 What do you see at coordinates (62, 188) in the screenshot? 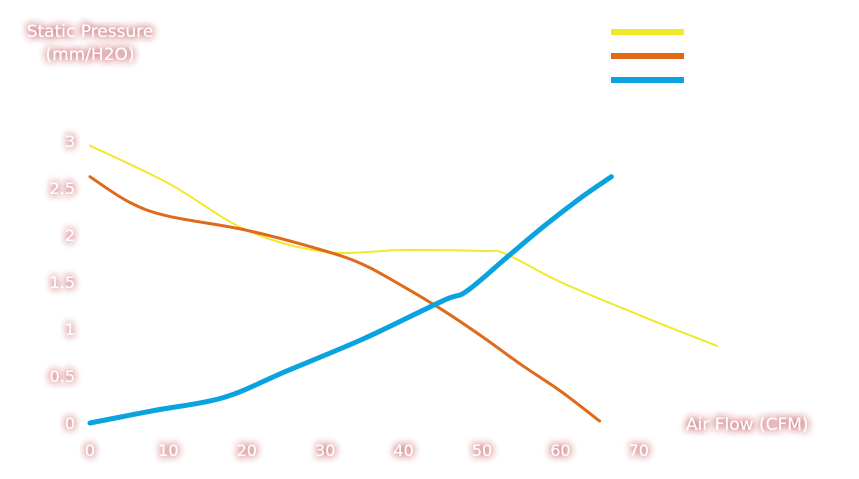
I see `y-tick-label: 2.5` at bounding box center [62, 188].